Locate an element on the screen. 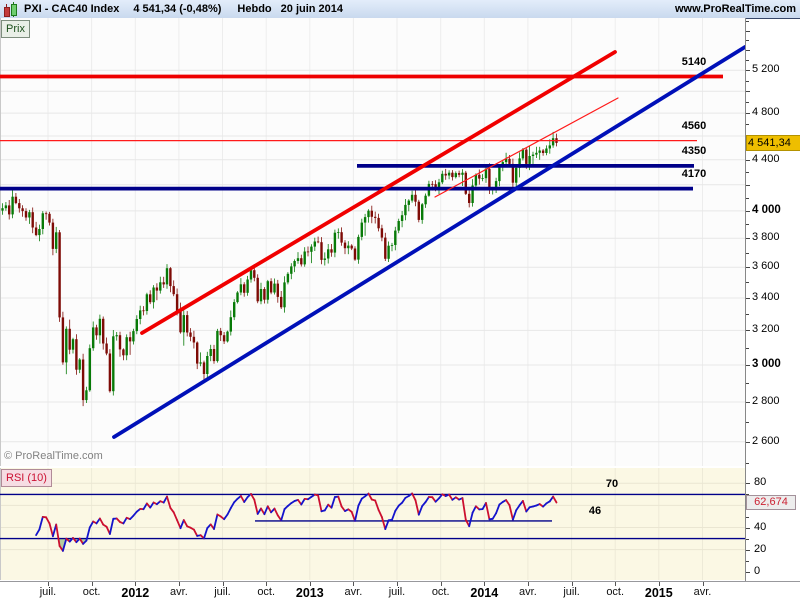  rsi-axis-label: 0 is located at coordinates (757, 570).